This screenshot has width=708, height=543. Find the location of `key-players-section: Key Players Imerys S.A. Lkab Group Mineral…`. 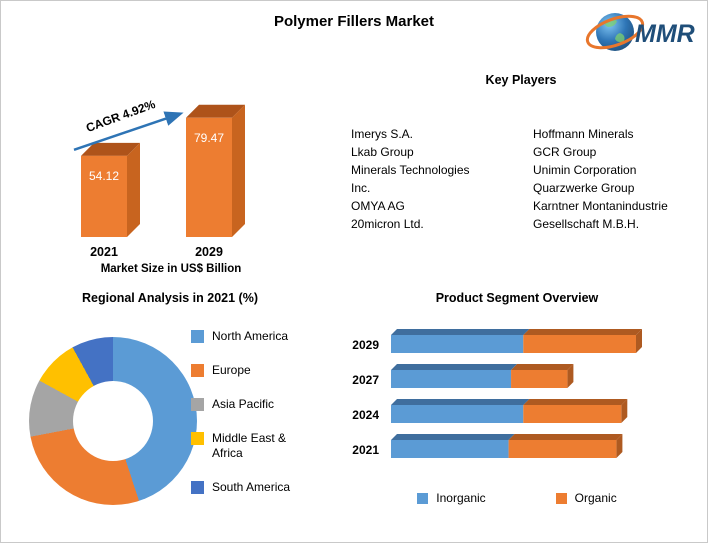

key-players-section: Key Players Imerys S.A. Lkab Group Mineral… is located at coordinates (521, 153).